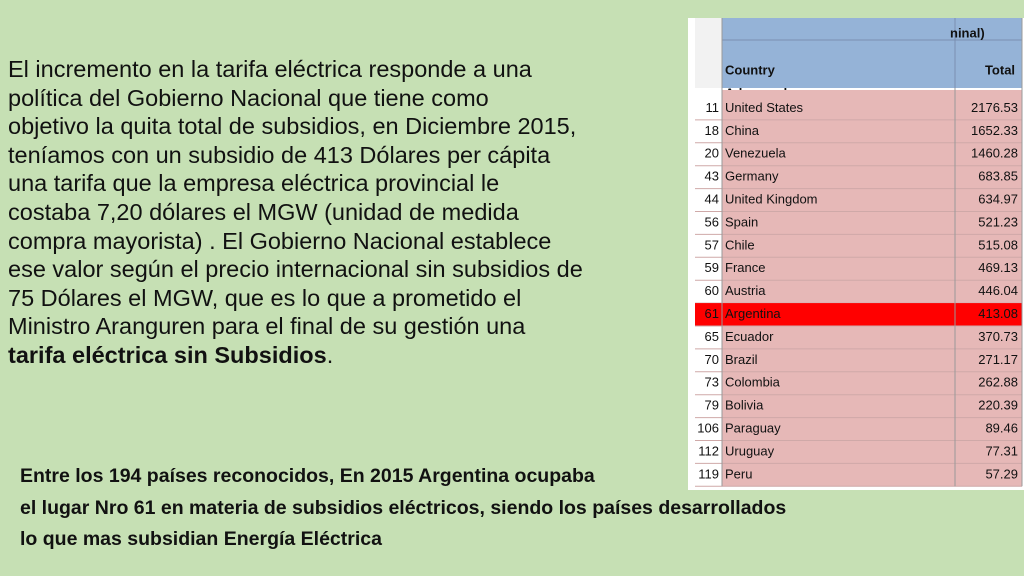  Describe the element at coordinates (745, 290) in the screenshot. I see `country: Austria` at that location.